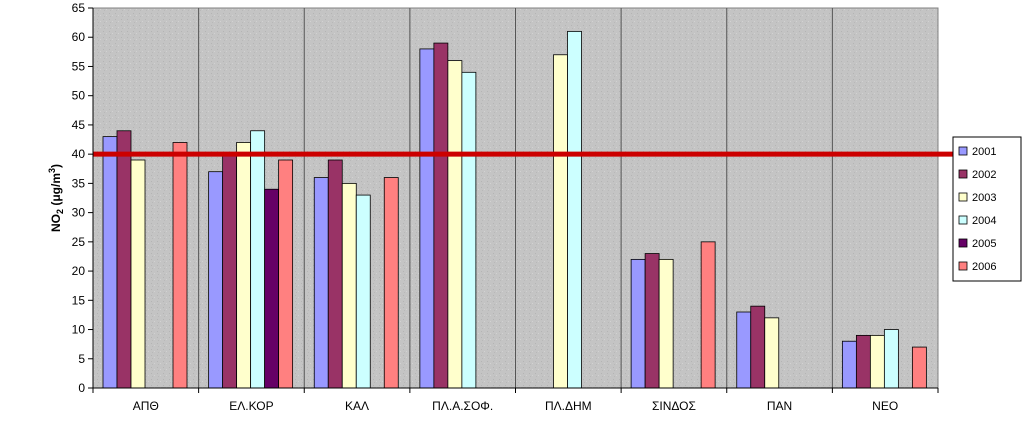 The height and width of the screenshot is (425, 1023). What do you see at coordinates (79, 242) in the screenshot?
I see `y-tick-label: 25` at bounding box center [79, 242].